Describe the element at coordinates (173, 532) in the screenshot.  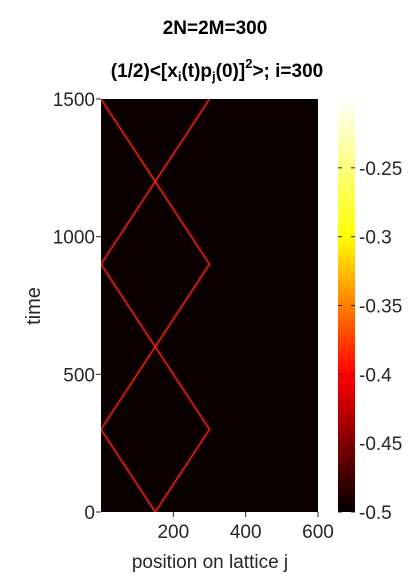
I see `x-tick-label: 200` at that location.